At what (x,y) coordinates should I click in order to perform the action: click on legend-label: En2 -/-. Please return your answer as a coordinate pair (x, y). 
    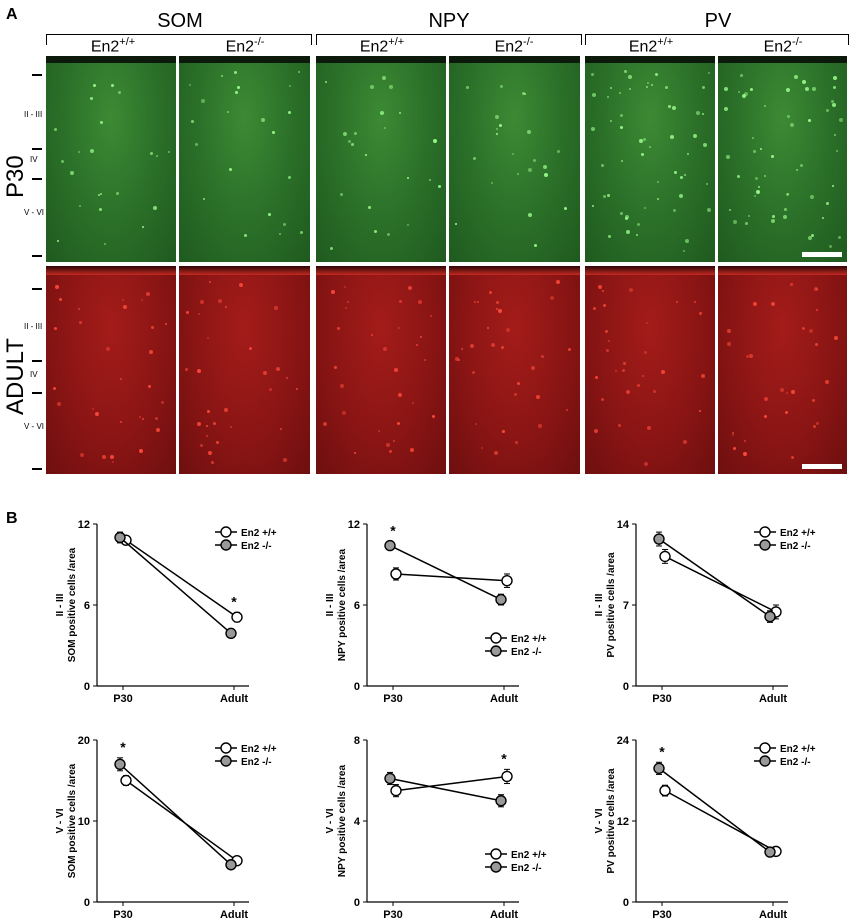
    Looking at the image, I should click on (256, 762).